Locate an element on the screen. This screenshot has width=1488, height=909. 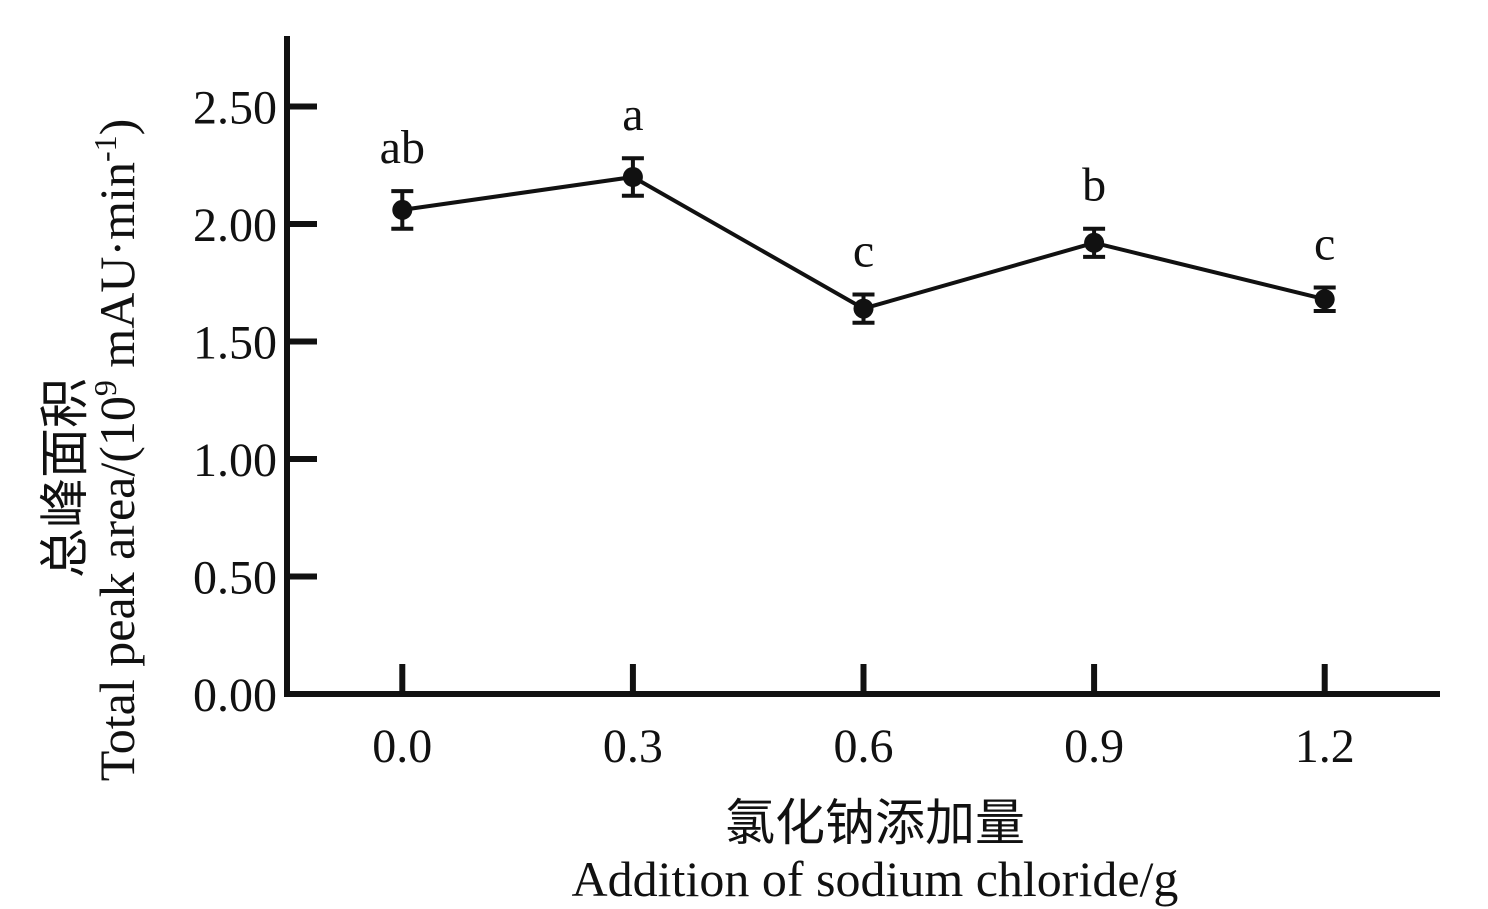
y-tick-label: 0.00 is located at coordinates (235, 695).